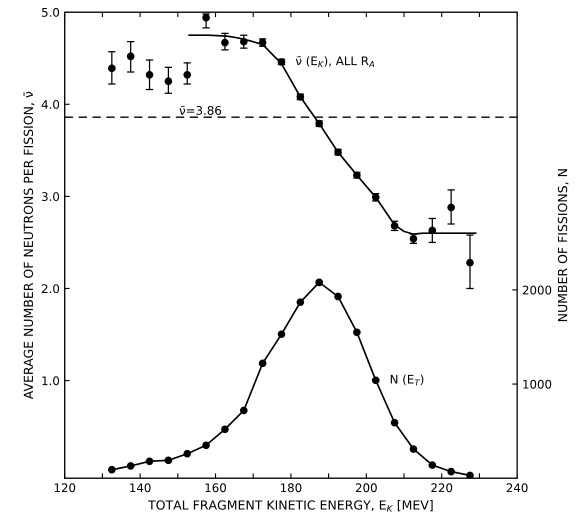 The width and height of the screenshot is (583, 529). Describe the element at coordinates (290, 506) in the screenshot. I see `x-axis-title: TOTAL FRAGMENT KINETIC ENERGY, E$_{K}$ [MEV]` at that location.